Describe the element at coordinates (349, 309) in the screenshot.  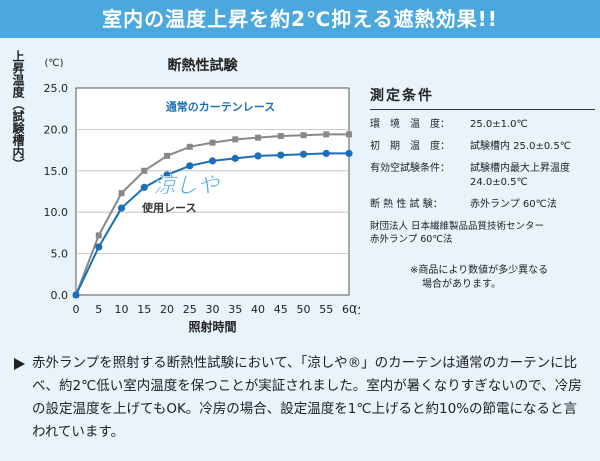
I see `x-tick-label: 60` at that location.